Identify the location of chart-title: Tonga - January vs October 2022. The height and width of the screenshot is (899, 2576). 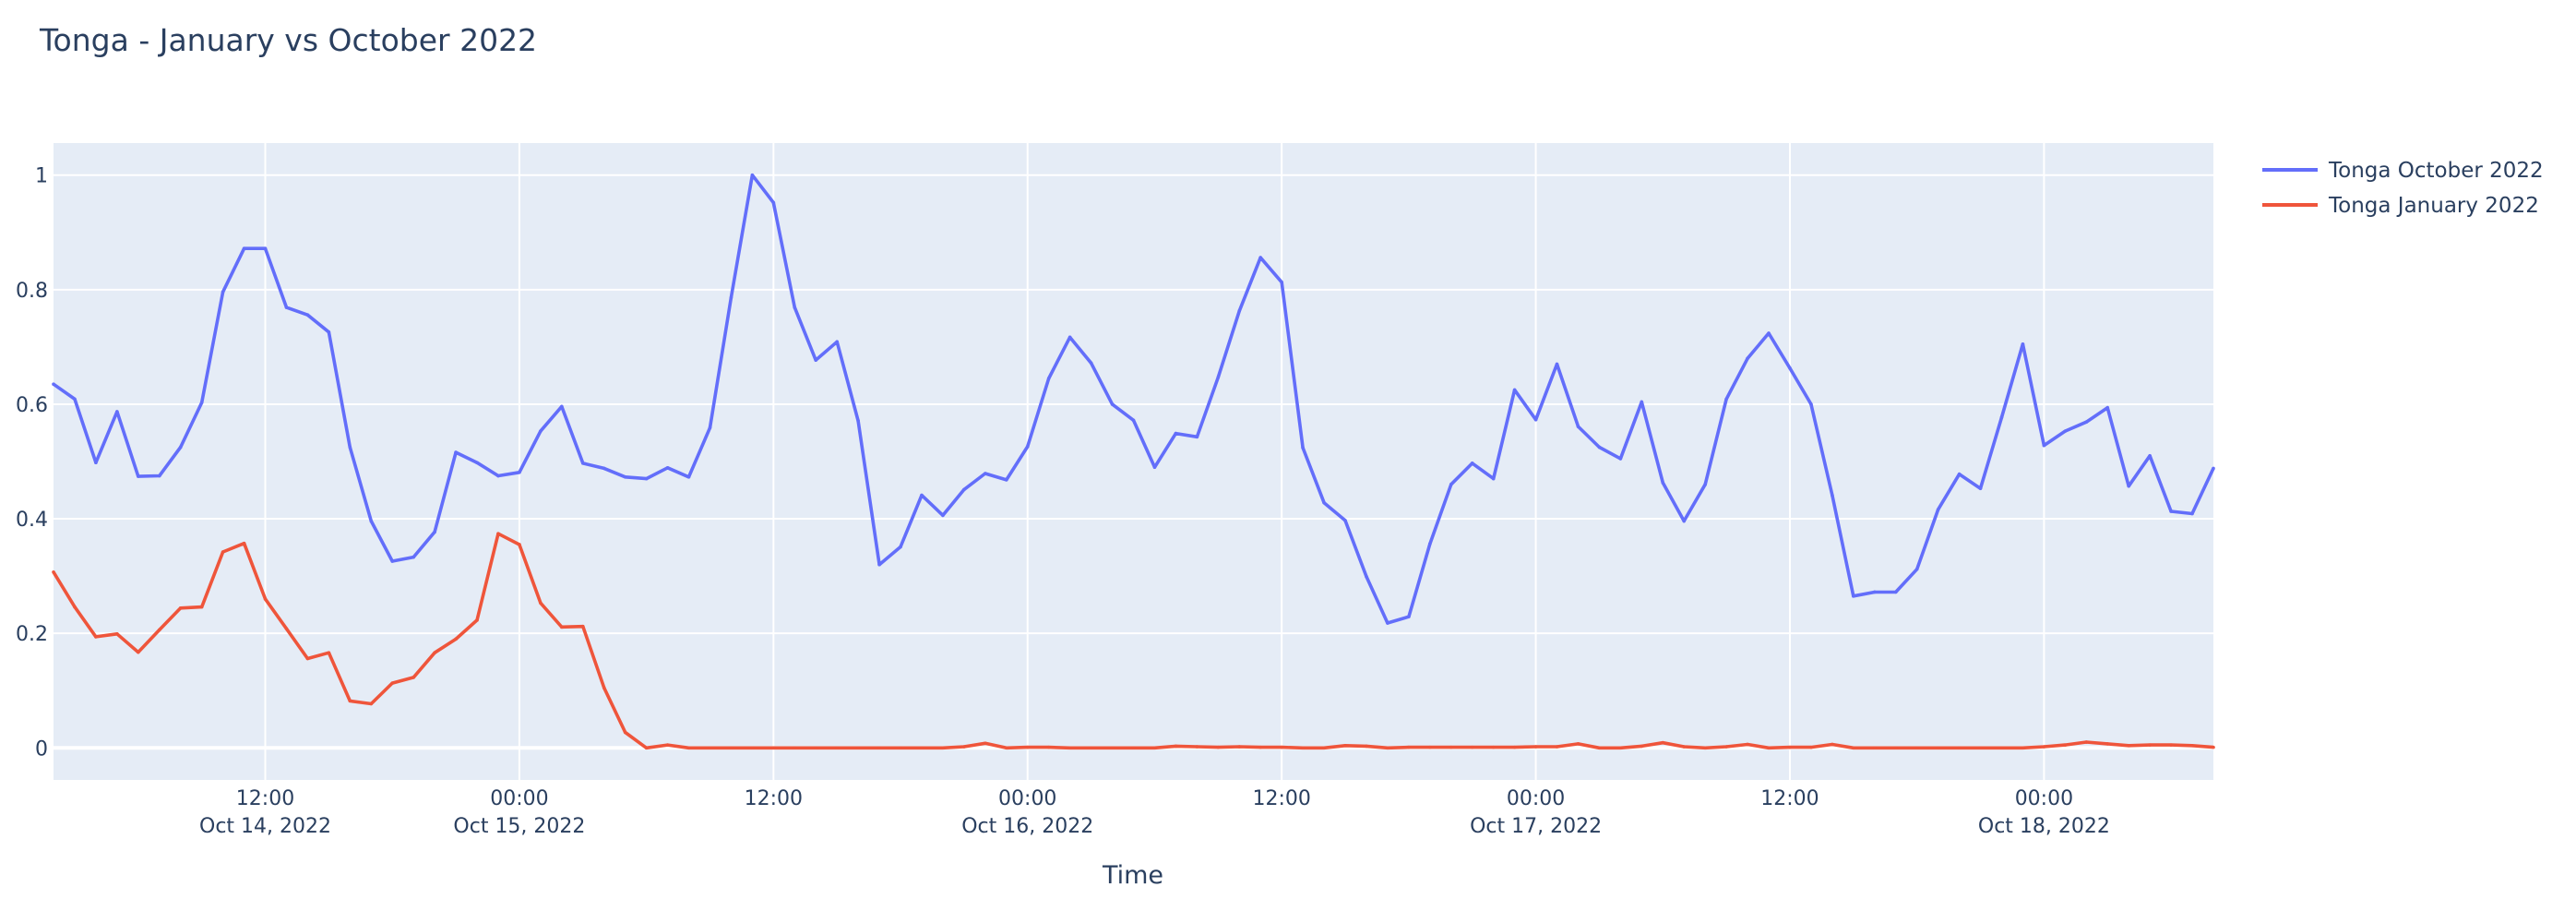
(288, 40).